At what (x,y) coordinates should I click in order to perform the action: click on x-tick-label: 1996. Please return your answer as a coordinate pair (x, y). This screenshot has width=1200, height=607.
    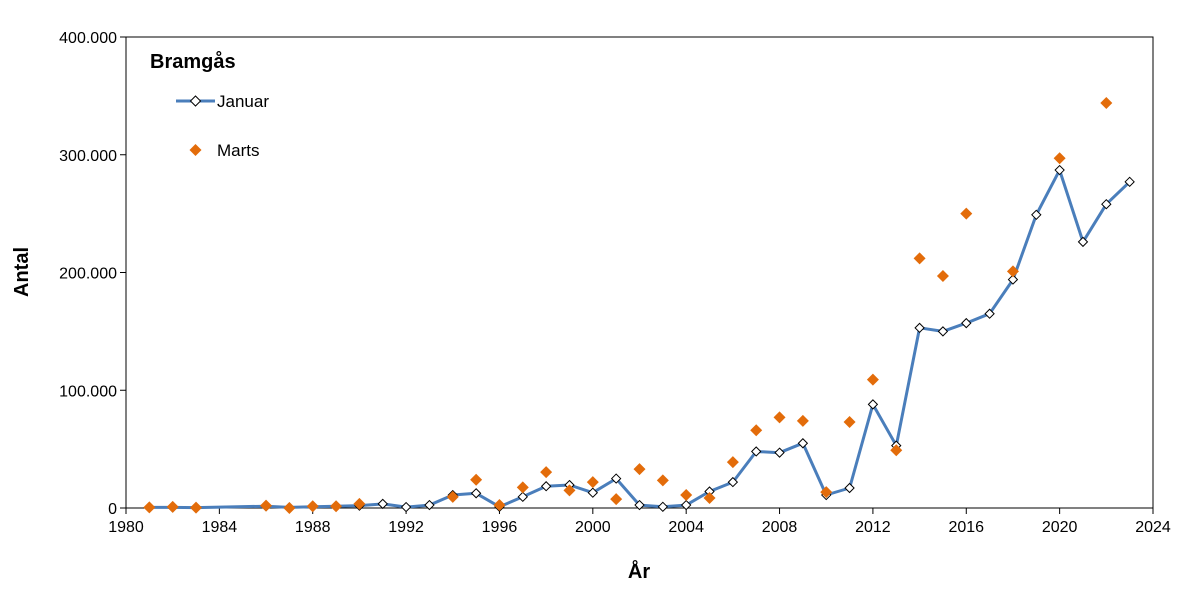
    Looking at the image, I should click on (500, 527).